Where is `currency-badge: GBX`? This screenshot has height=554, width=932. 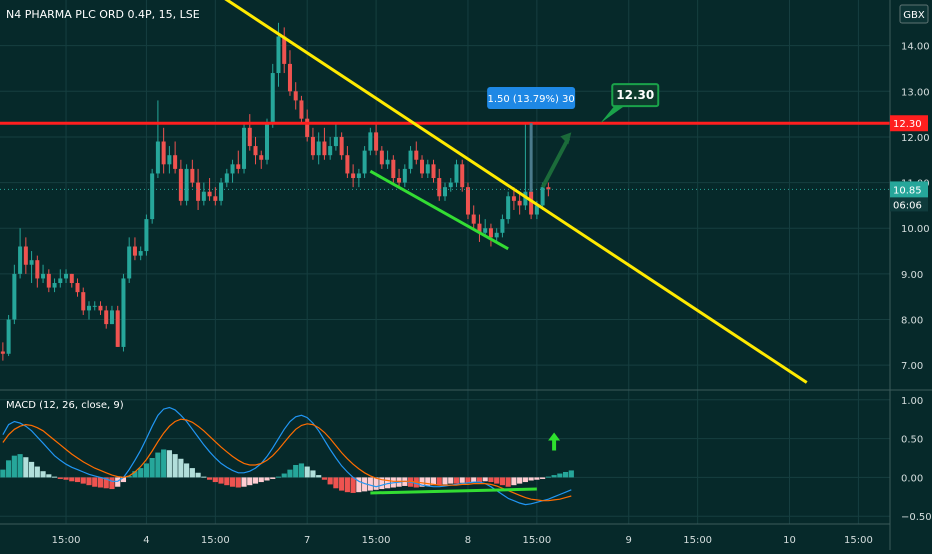 currency-badge: GBX is located at coordinates (914, 14).